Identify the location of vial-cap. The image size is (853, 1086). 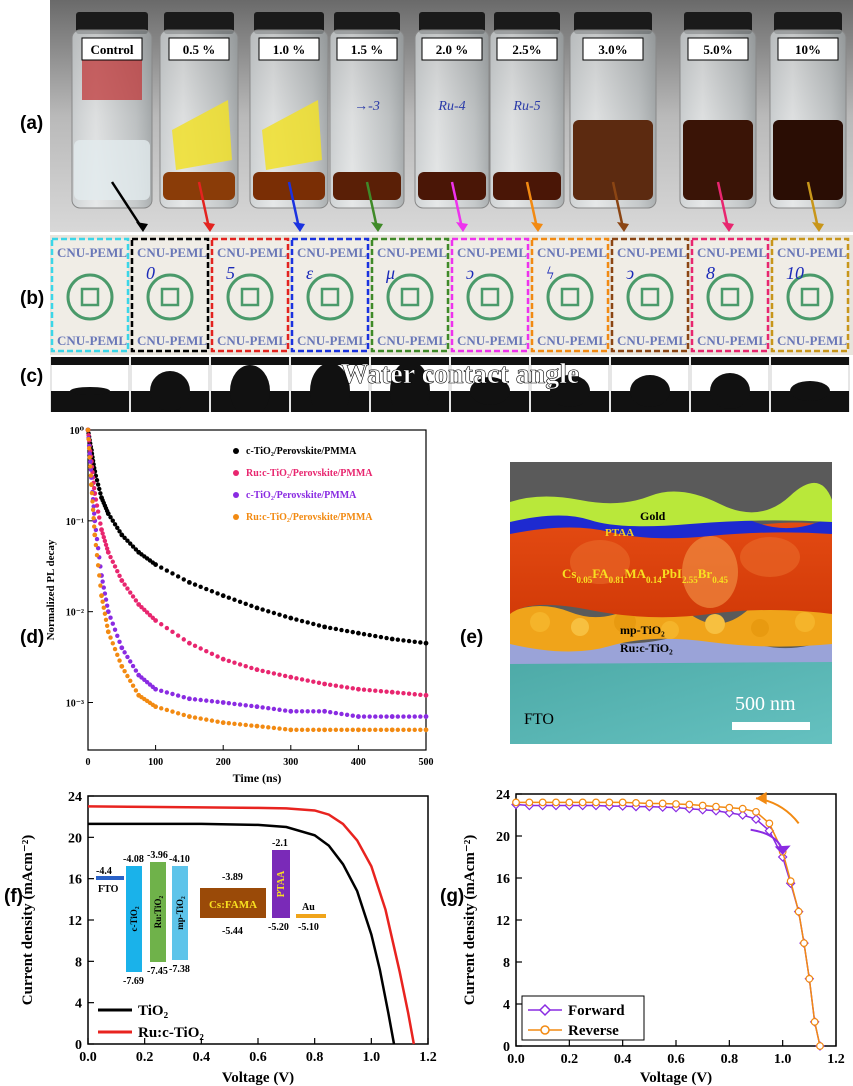
(613, 23).